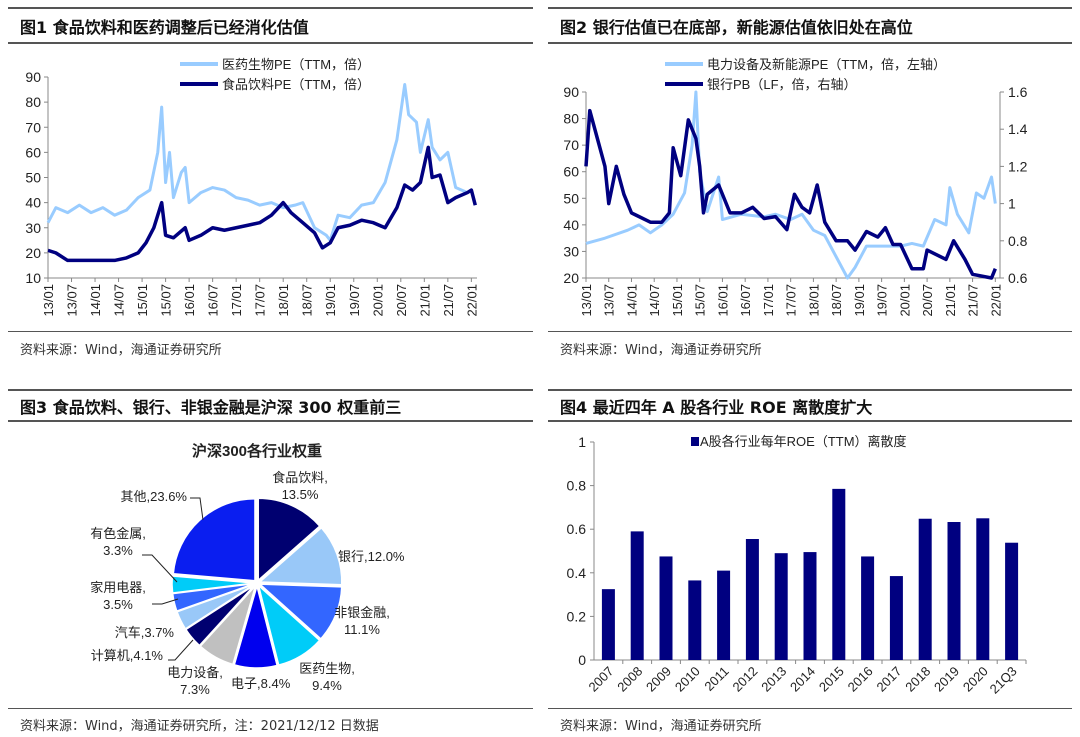 The width and height of the screenshot is (1080, 737). What do you see at coordinates (803, 441) in the screenshot?
I see `legend-label: A股各行业每年ROE（TTM）离散度` at bounding box center [803, 441].